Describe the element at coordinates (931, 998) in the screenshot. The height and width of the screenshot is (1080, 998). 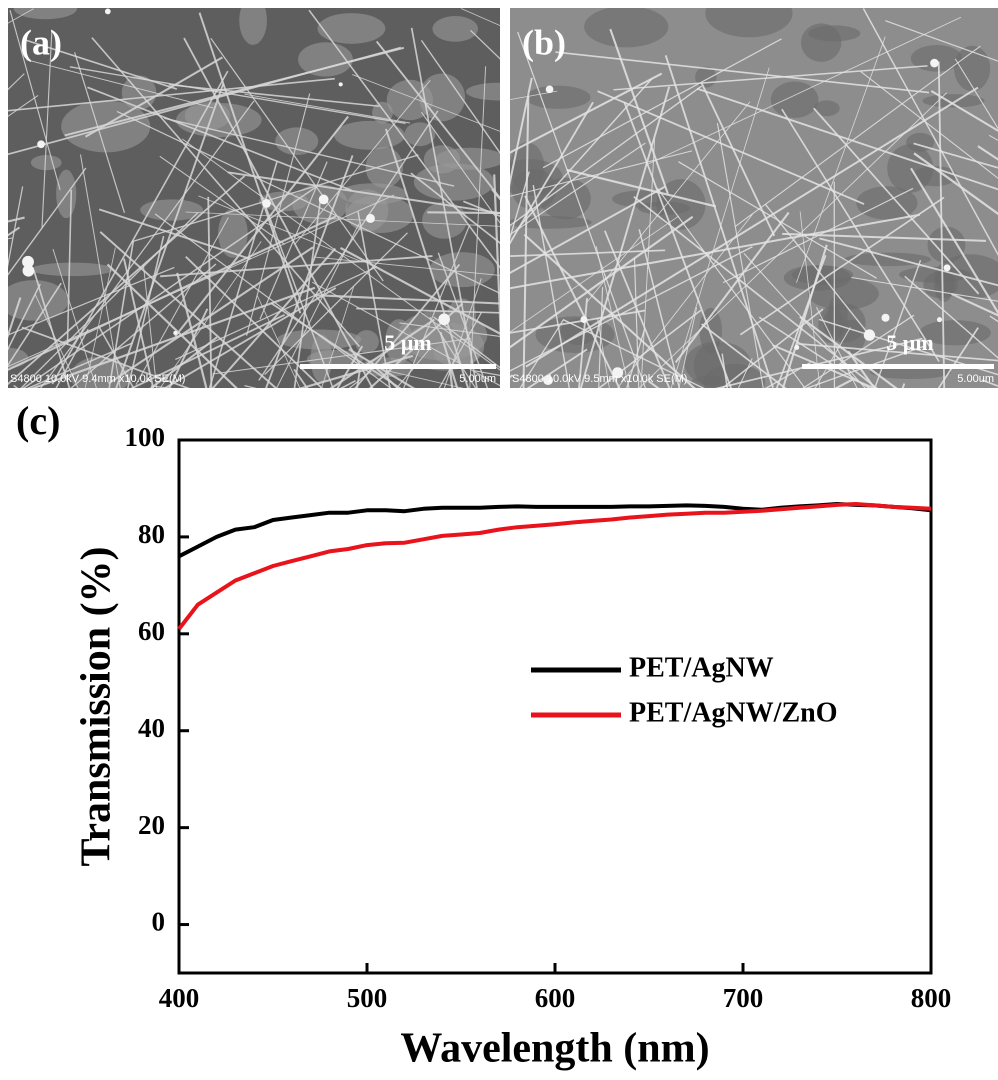
I see `x-tick-label: 800` at that location.